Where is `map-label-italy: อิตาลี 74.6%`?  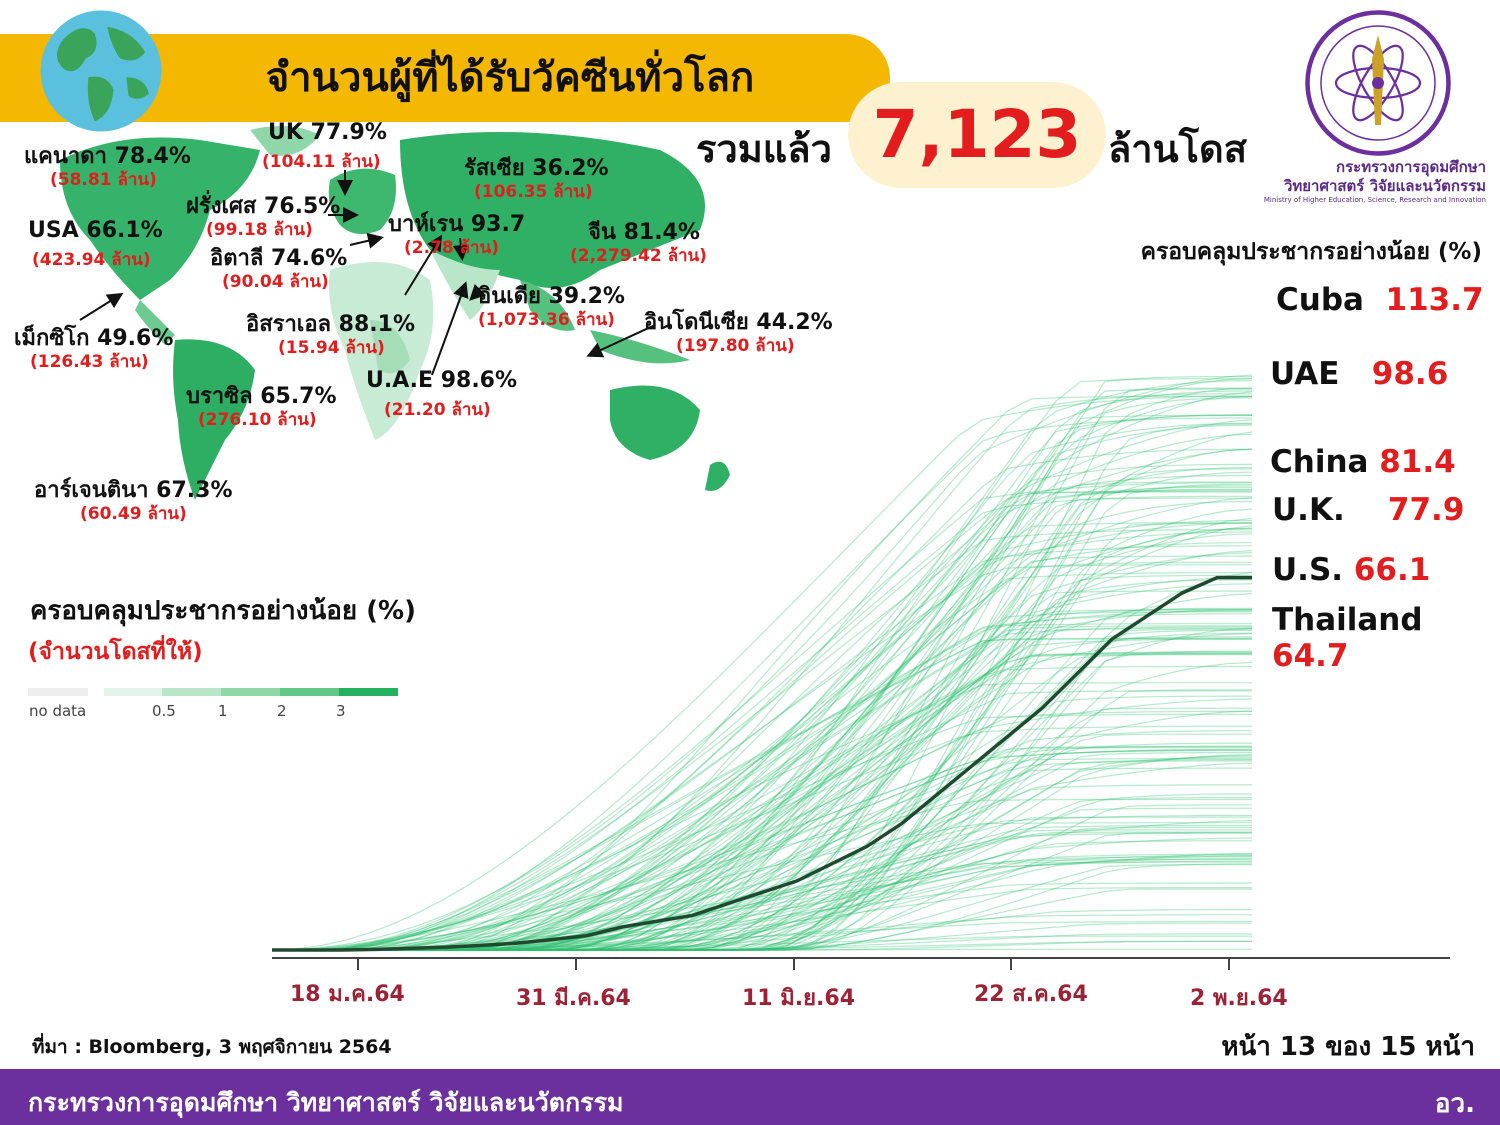
map-label-italy: อิตาลี 74.6% is located at coordinates (279, 258).